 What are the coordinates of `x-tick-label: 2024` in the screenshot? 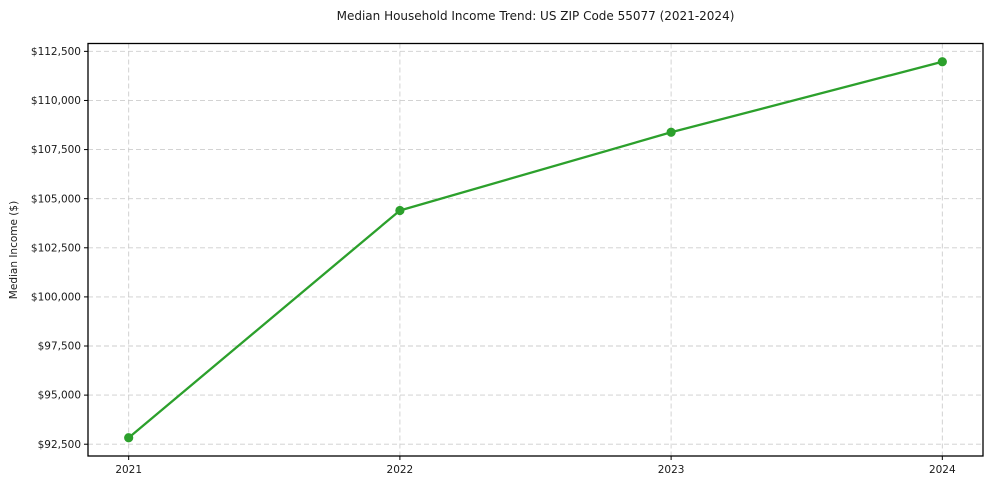 It's located at (942, 470).